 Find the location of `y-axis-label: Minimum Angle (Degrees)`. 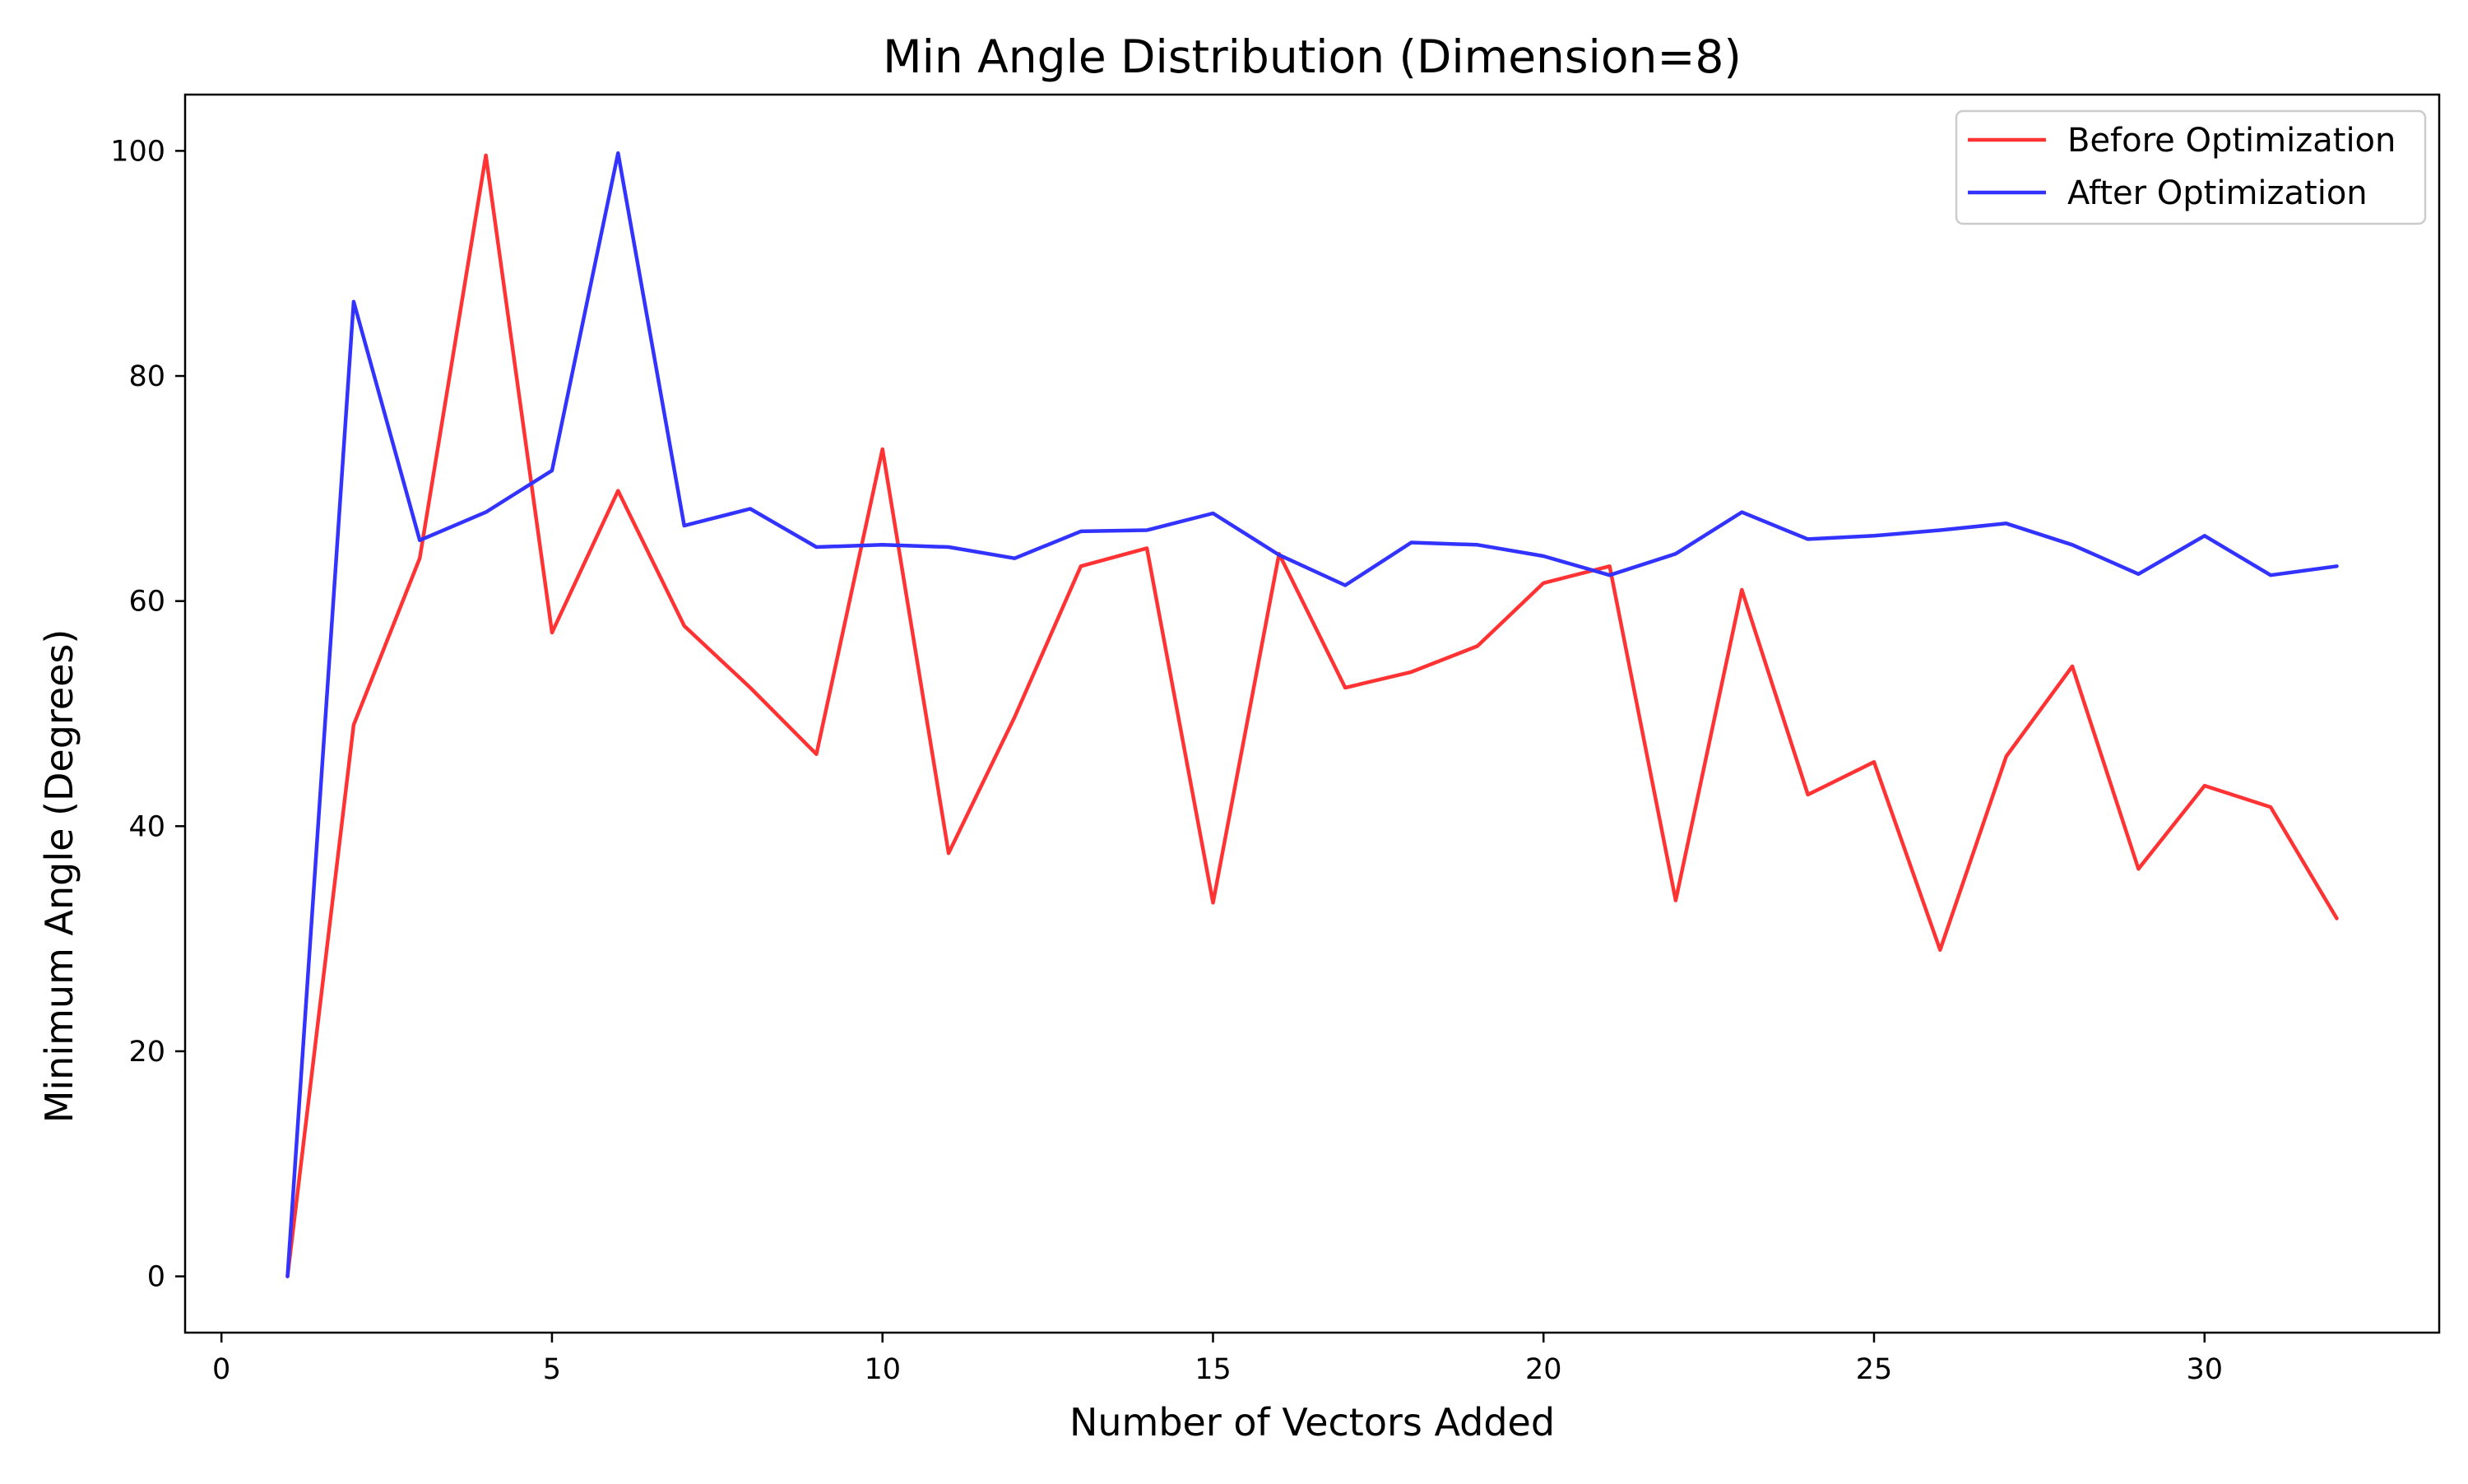

y-axis-label: Minimum Angle (Degrees) is located at coordinates (59, 876).